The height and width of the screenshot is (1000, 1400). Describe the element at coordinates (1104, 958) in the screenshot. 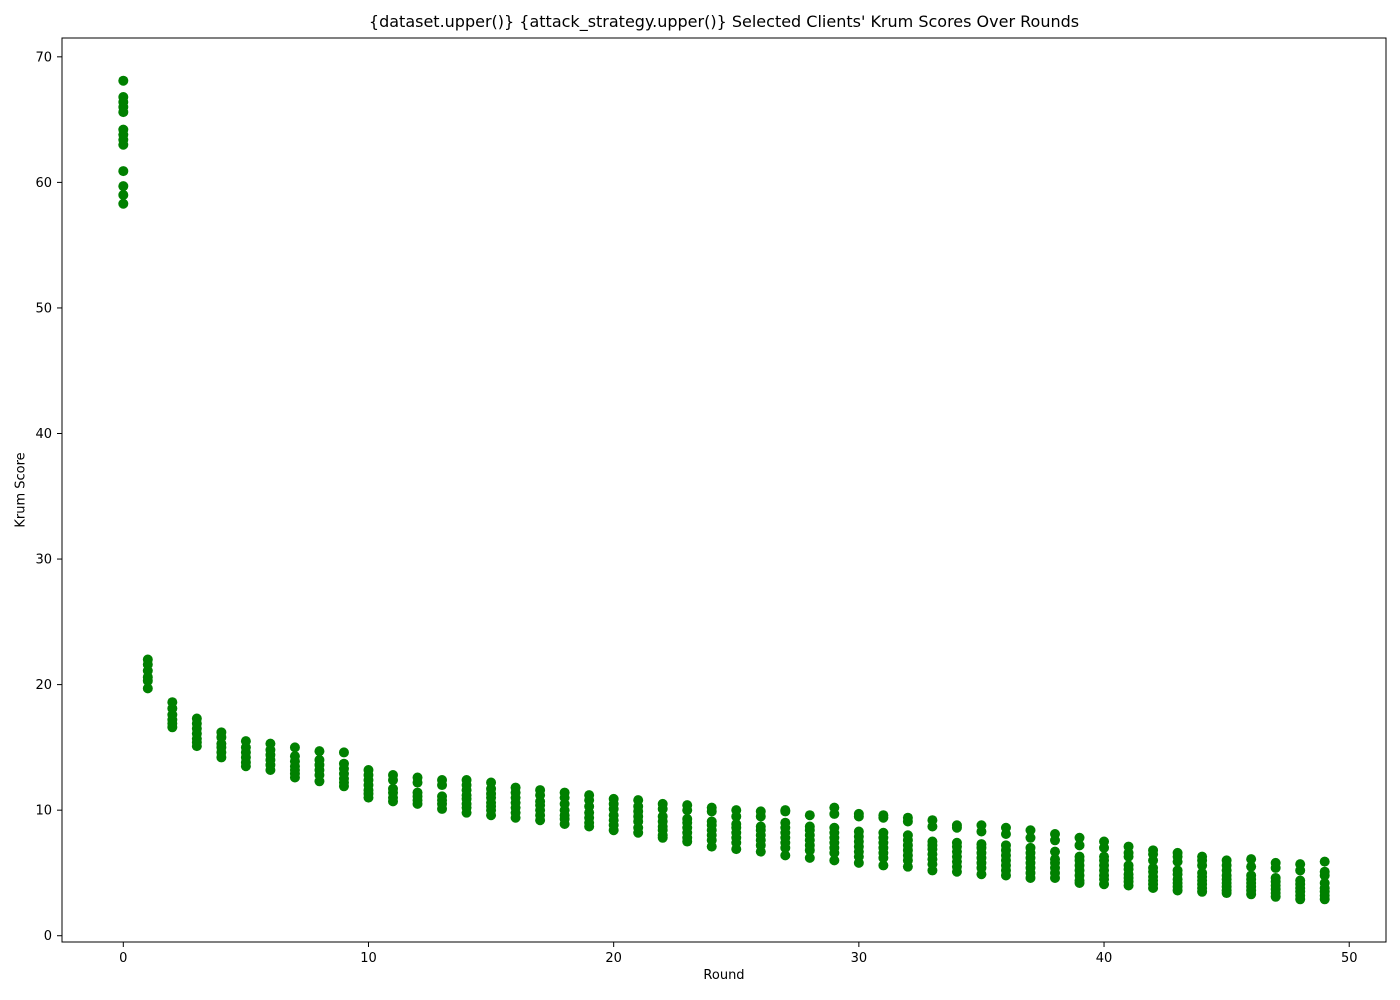

I see `x-tick-label: 40` at that location.